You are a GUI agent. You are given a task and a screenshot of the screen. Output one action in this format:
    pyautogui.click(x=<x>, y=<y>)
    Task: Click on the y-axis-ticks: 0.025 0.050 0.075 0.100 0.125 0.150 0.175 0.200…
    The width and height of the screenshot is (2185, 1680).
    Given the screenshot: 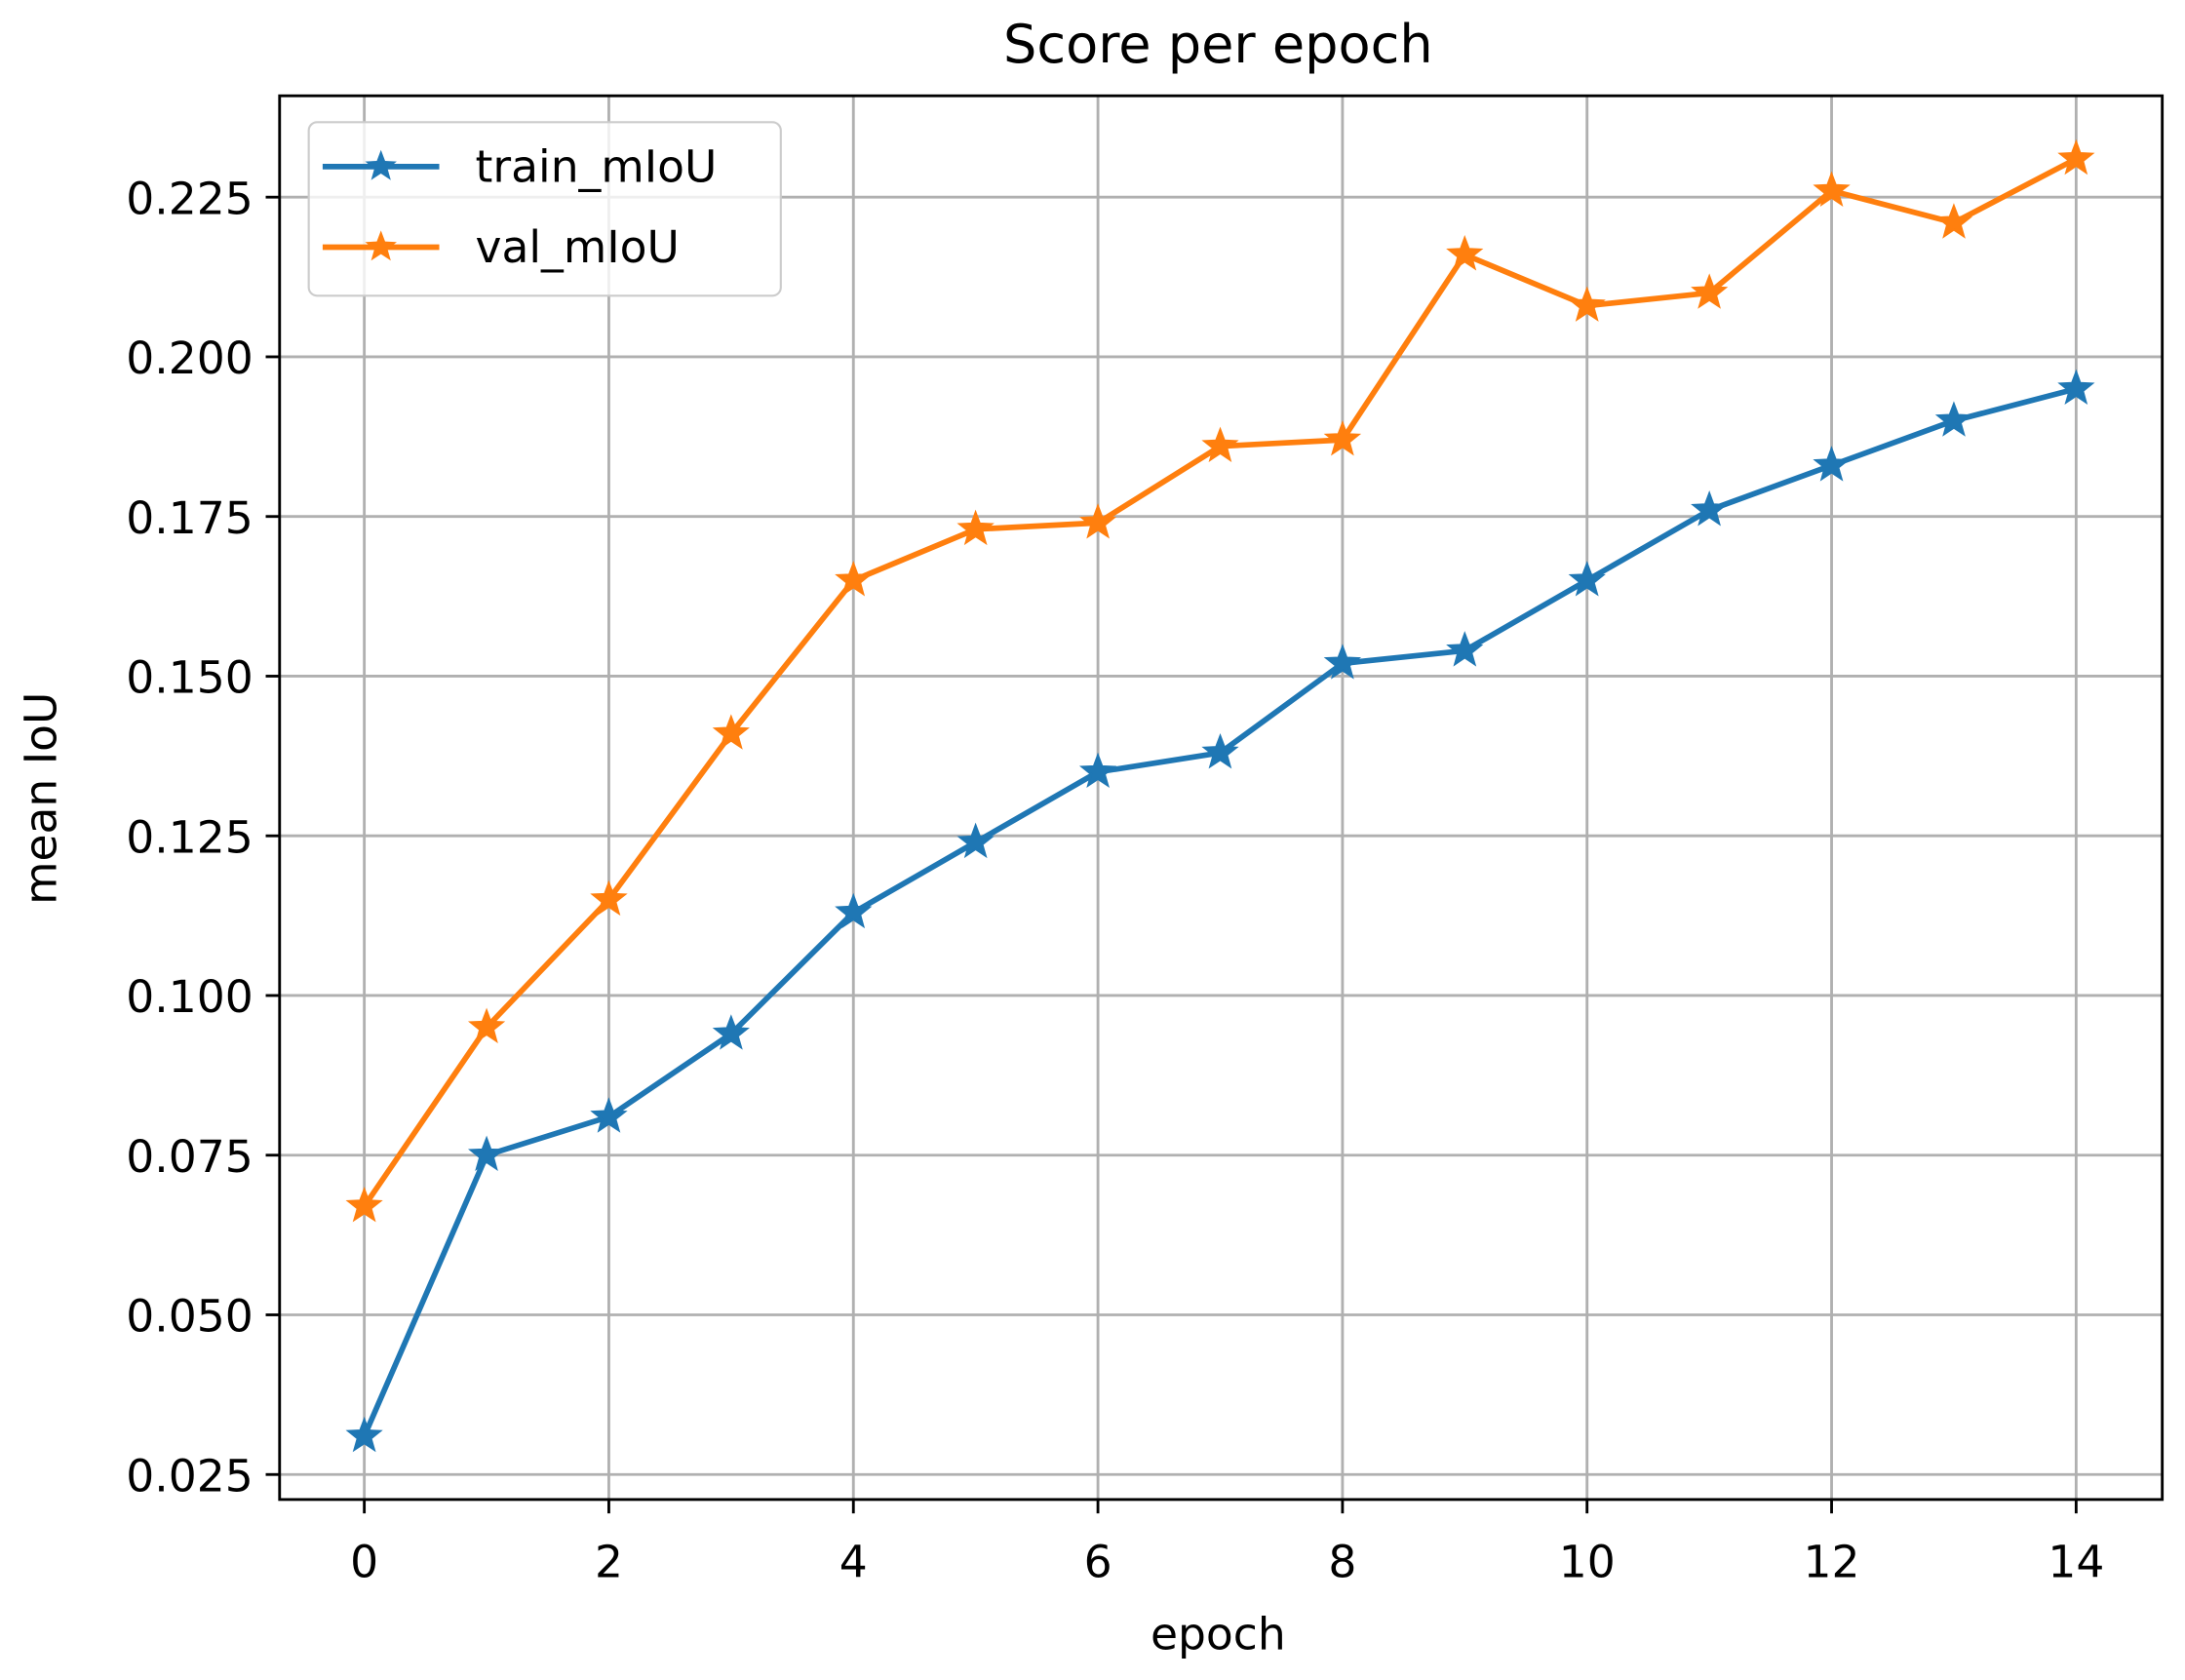 What is the action you would take?
    pyautogui.click(x=203, y=837)
    